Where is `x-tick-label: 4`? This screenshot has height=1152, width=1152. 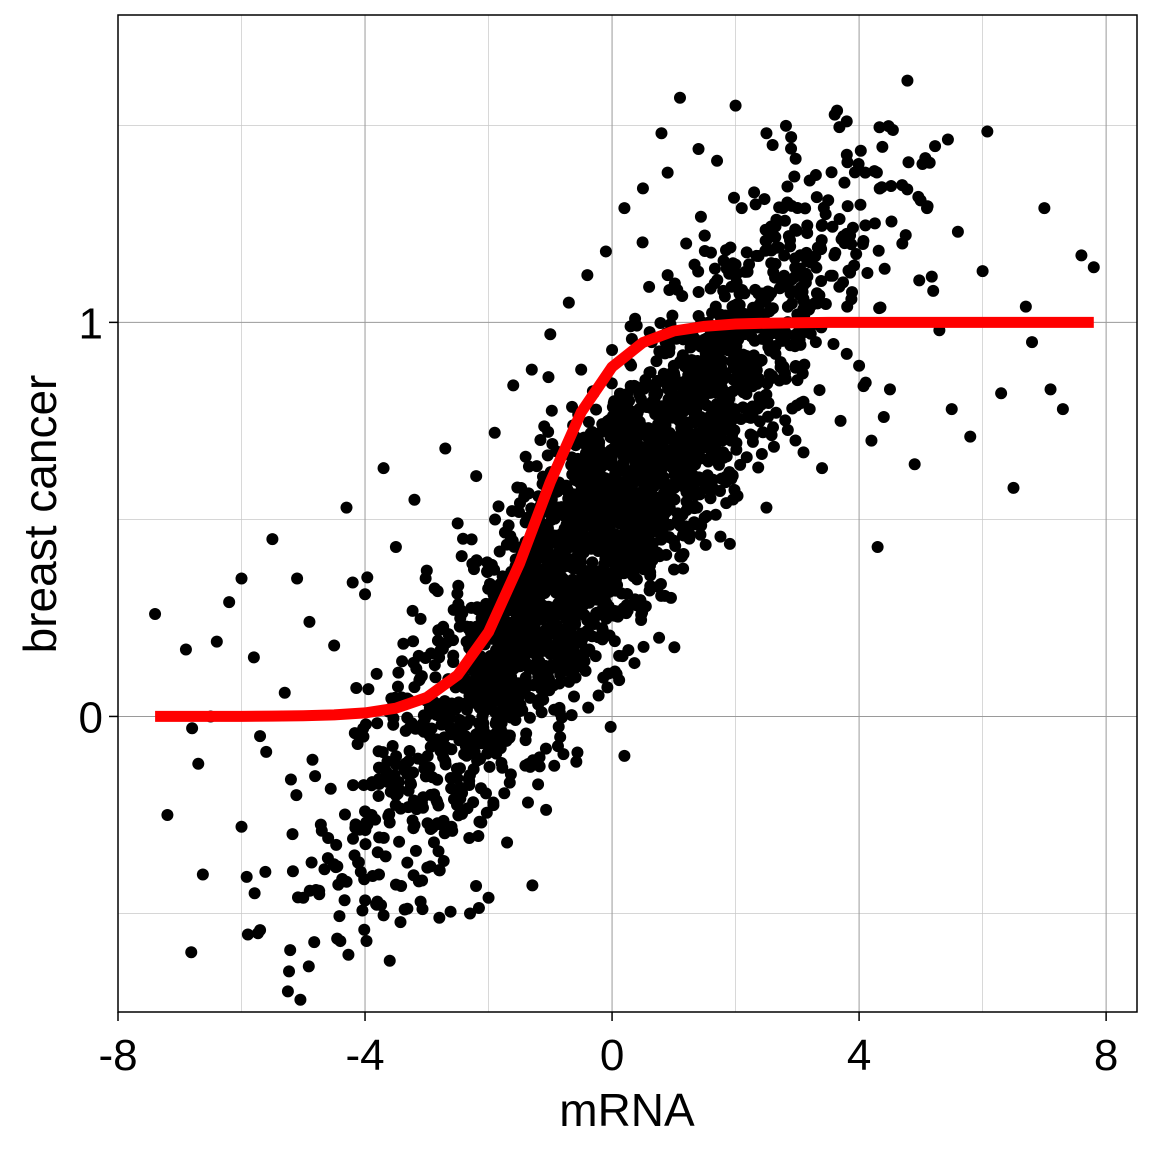 x-tick-label: 4 is located at coordinates (859, 1055).